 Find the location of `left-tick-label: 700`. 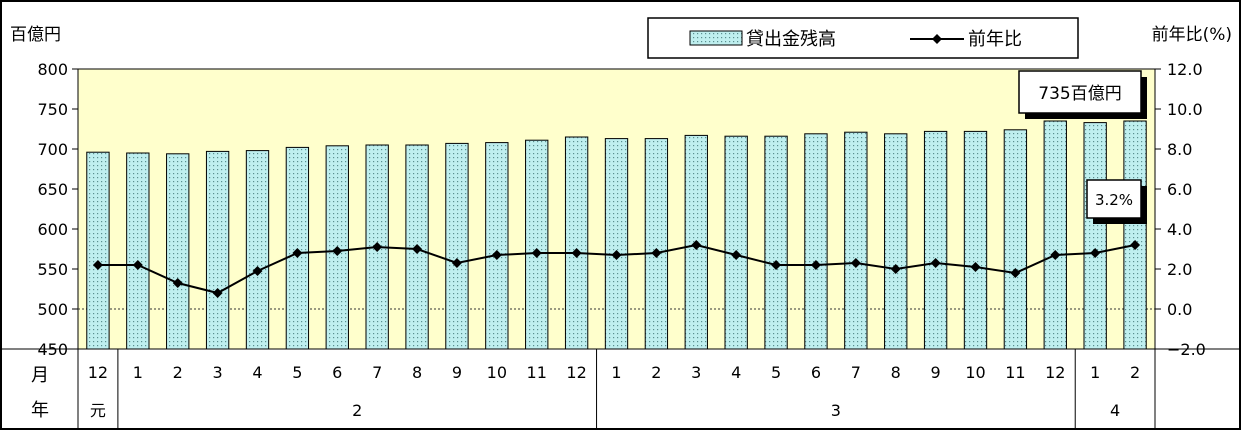

left-tick-label: 700 is located at coordinates (52, 149).